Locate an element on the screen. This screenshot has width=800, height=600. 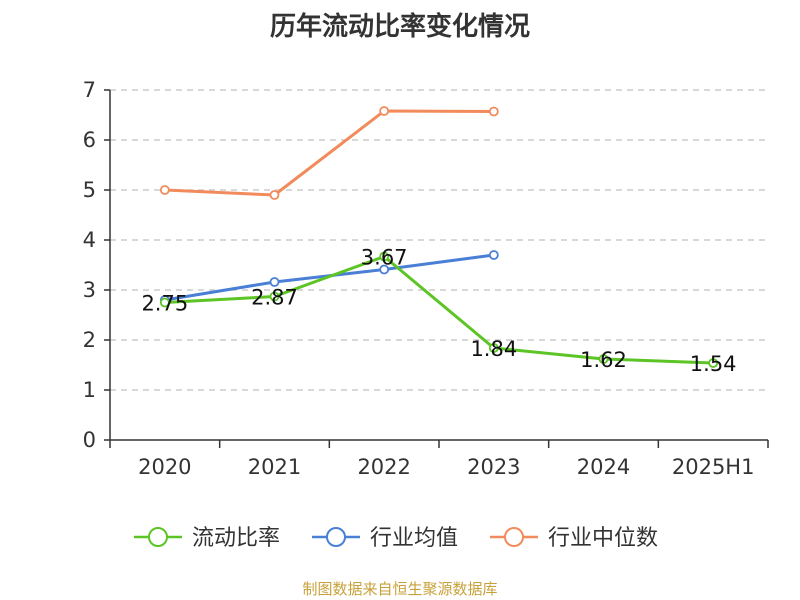
y-tick-label: 7 is located at coordinates (89, 90).